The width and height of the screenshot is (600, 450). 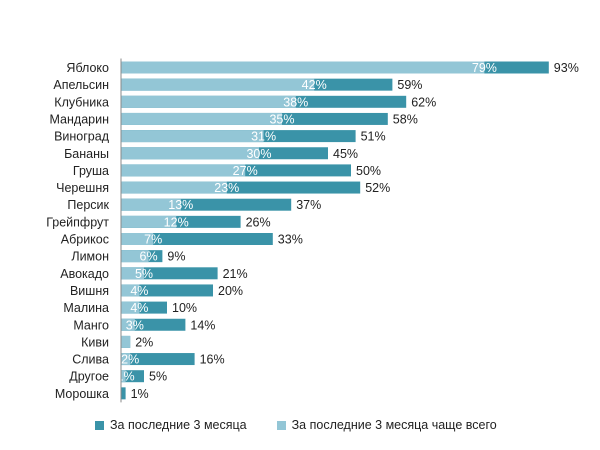 I want to click on data-label-3-months: 14%, so click(x=202, y=325).